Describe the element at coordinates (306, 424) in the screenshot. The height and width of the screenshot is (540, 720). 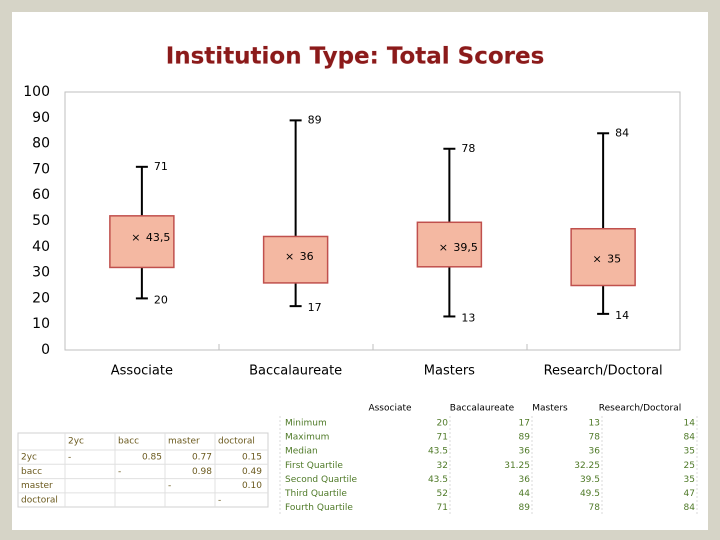
I see `row-label: Minimum` at that location.